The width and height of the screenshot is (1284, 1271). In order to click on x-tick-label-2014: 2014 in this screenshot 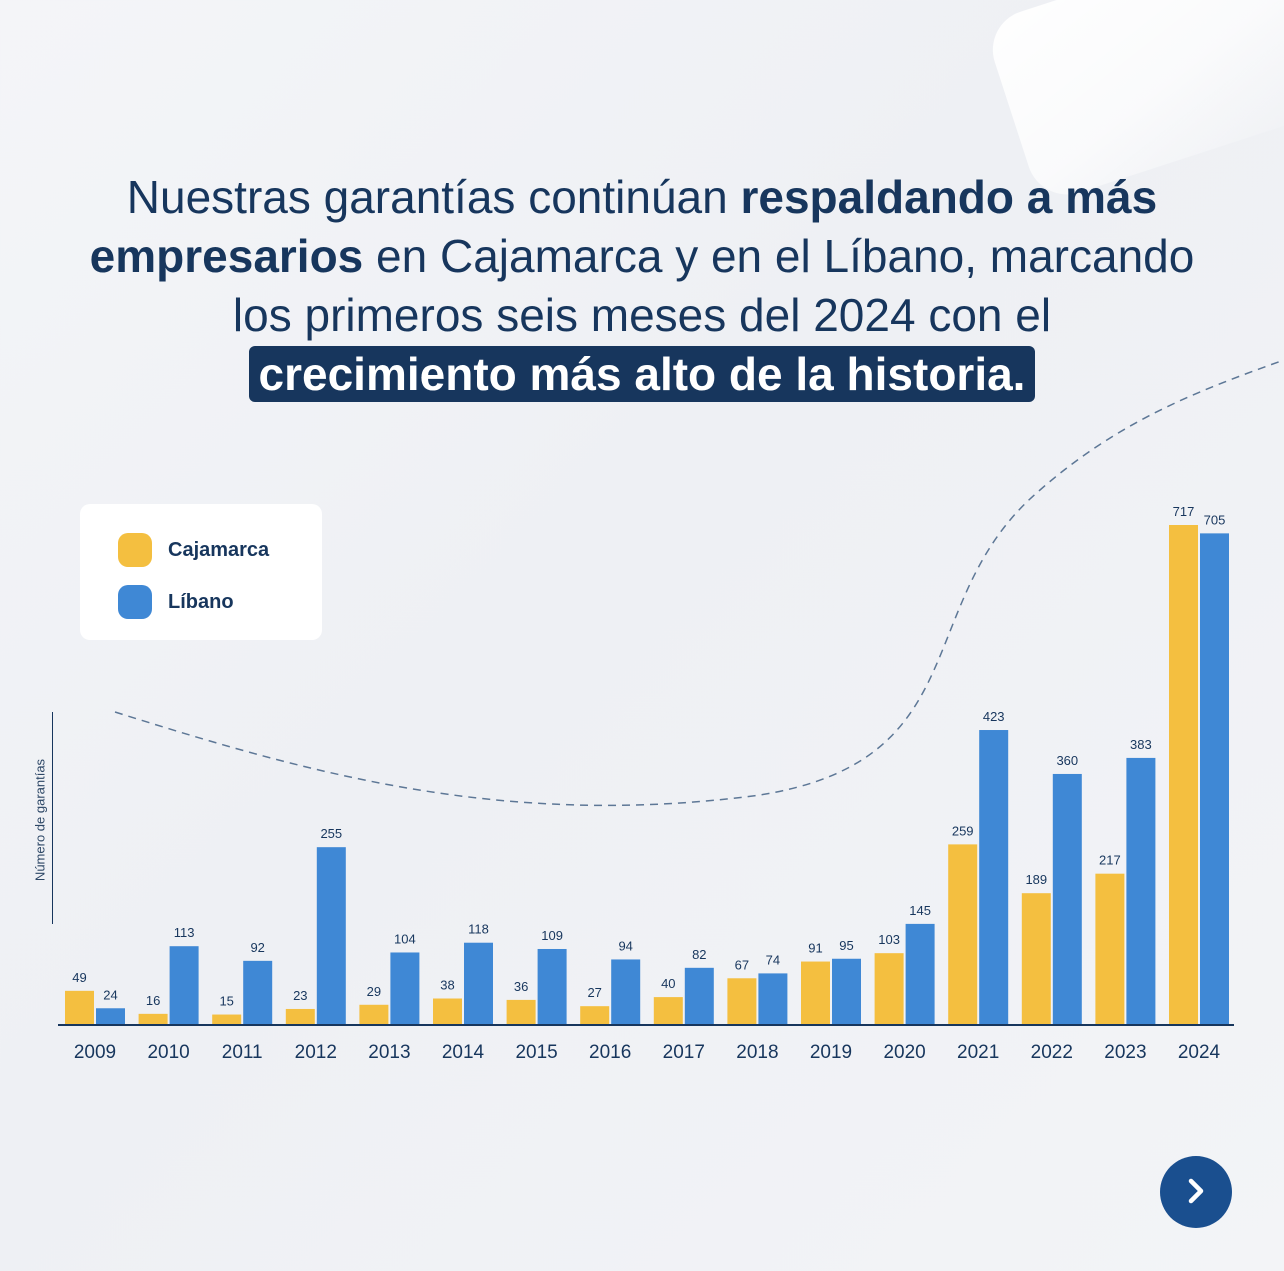, I will do `click(463, 1052)`.